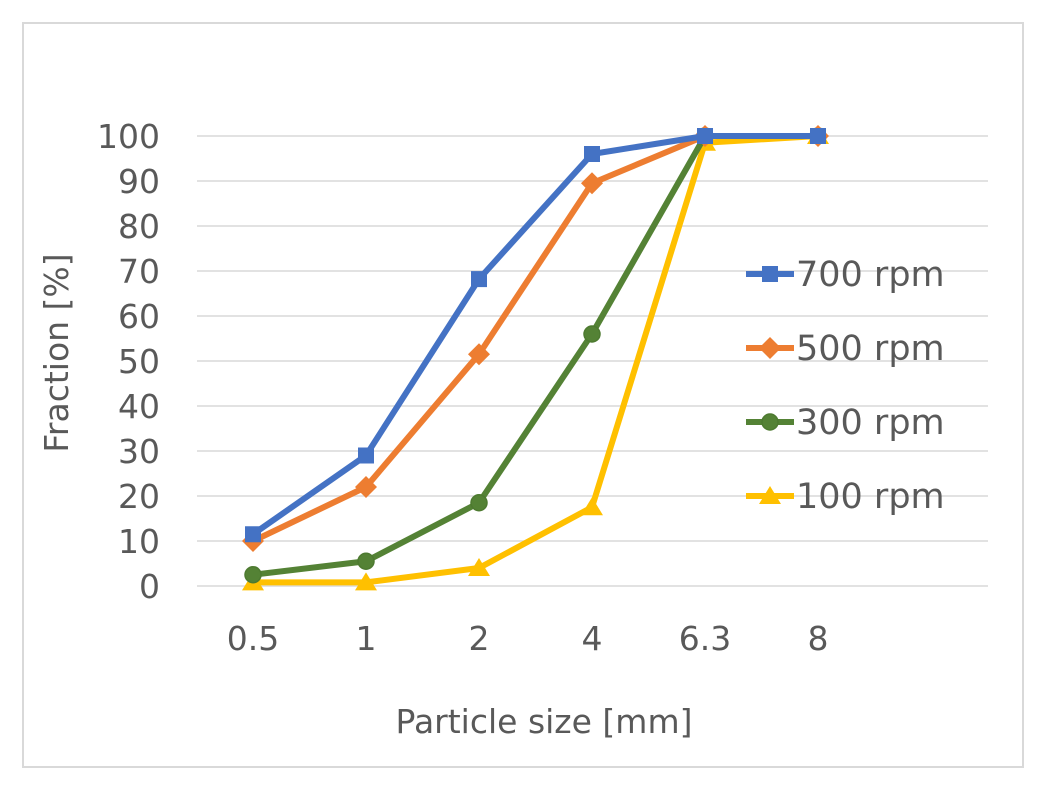 This screenshot has width=1046, height=787. Describe the element at coordinates (139, 181) in the screenshot. I see `y-tick-label: 90` at that location.